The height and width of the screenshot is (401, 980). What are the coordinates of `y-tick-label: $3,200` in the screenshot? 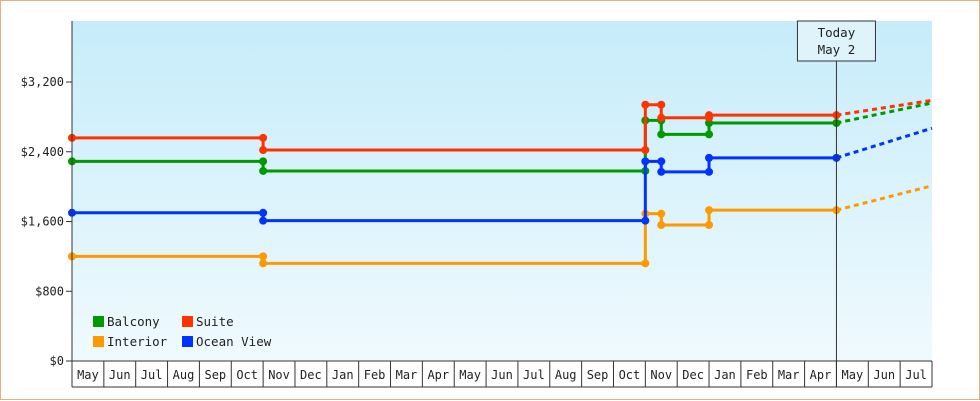 It's located at (42, 82).